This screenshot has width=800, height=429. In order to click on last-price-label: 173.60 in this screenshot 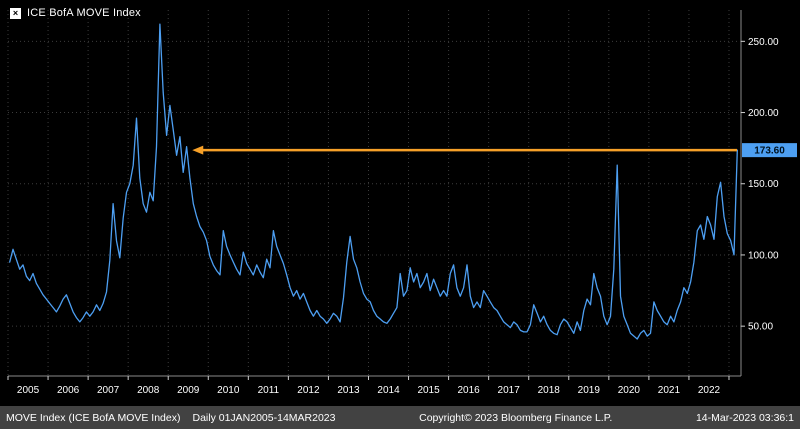, I will do `click(769, 151)`.